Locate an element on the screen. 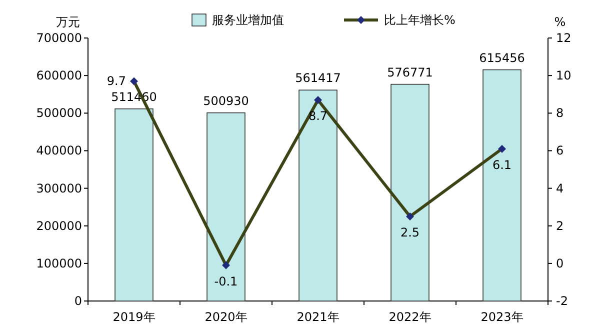 Image resolution: width=590 pixels, height=334 pixels. x-tick-label: 2023年 is located at coordinates (502, 317).